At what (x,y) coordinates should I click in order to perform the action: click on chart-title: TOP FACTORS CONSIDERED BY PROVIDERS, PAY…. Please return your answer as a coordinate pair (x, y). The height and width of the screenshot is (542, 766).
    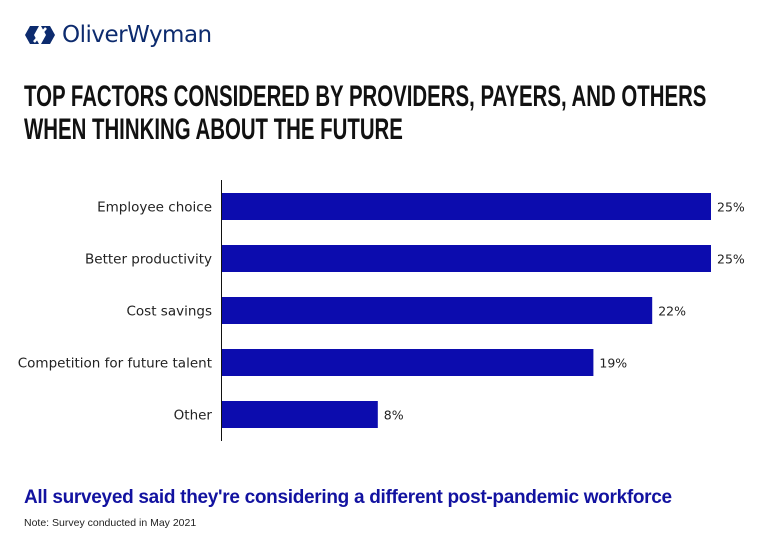
    Looking at the image, I should click on (365, 113).